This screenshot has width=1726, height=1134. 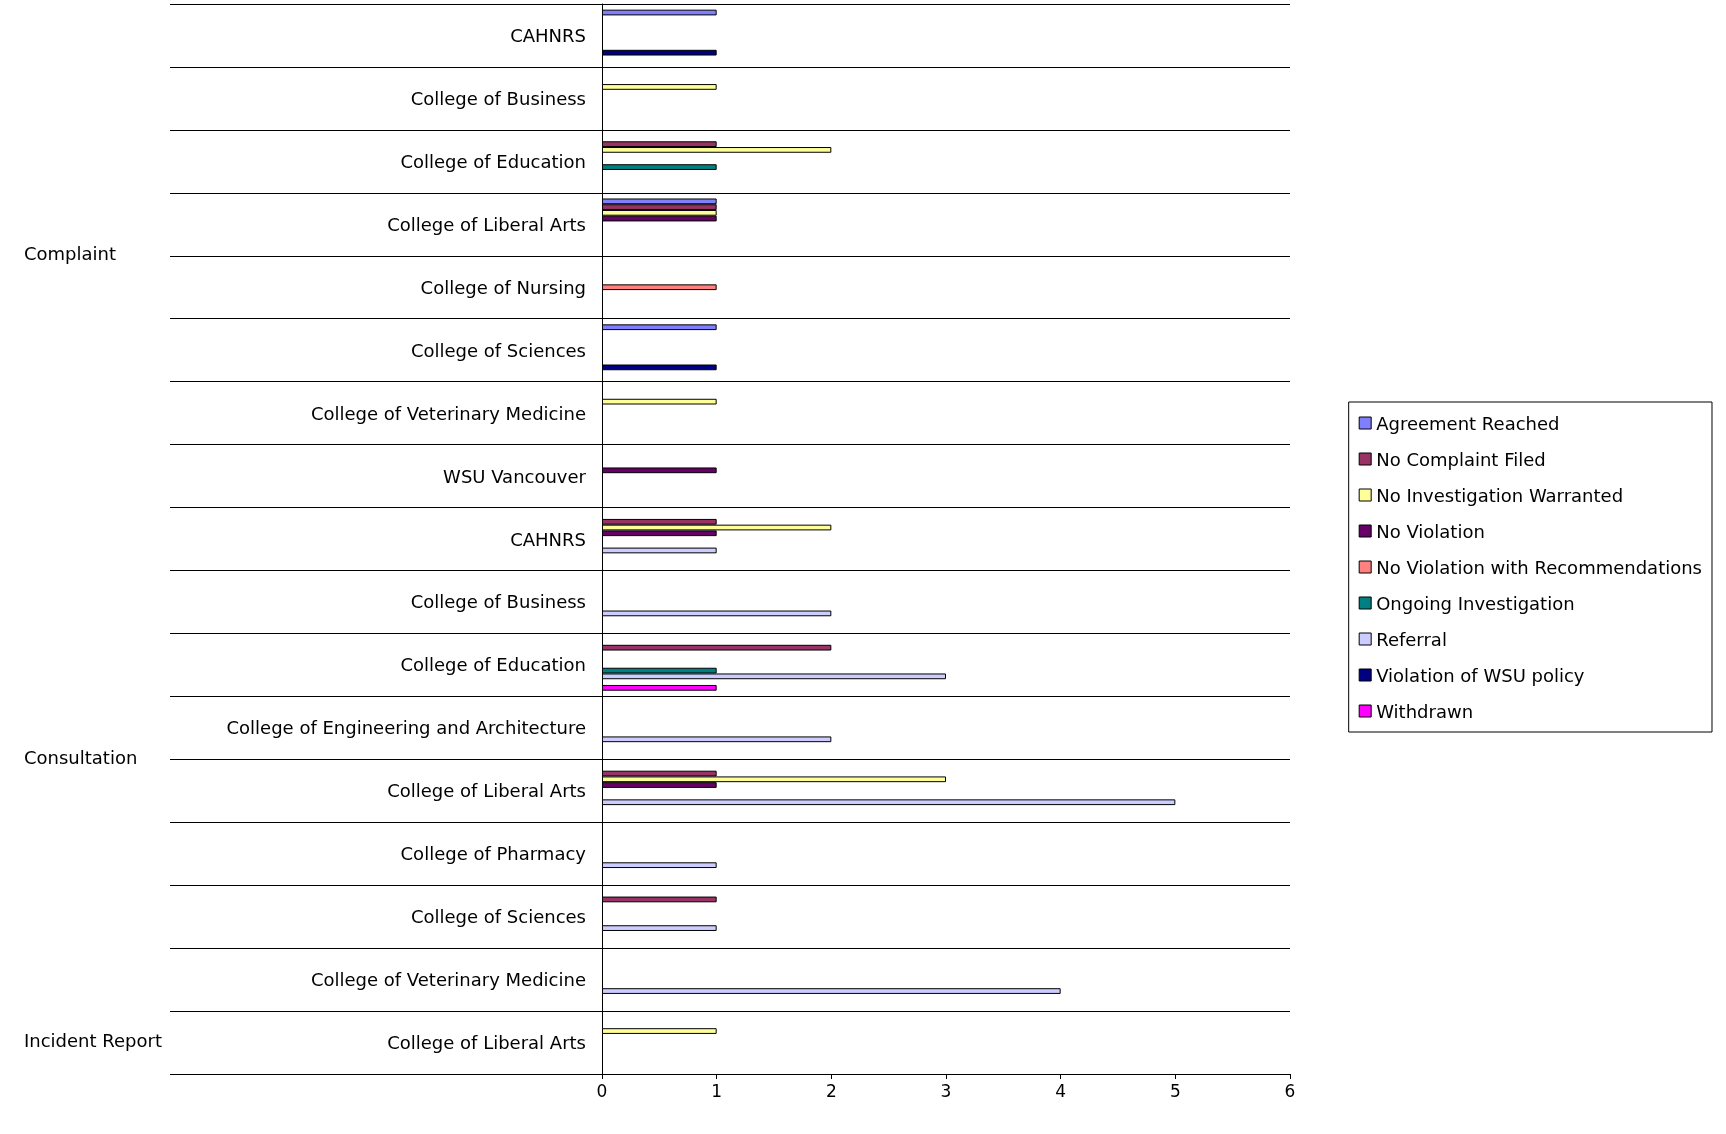 I want to click on y-tick-label: College of Pharmacy, so click(x=493, y=854).